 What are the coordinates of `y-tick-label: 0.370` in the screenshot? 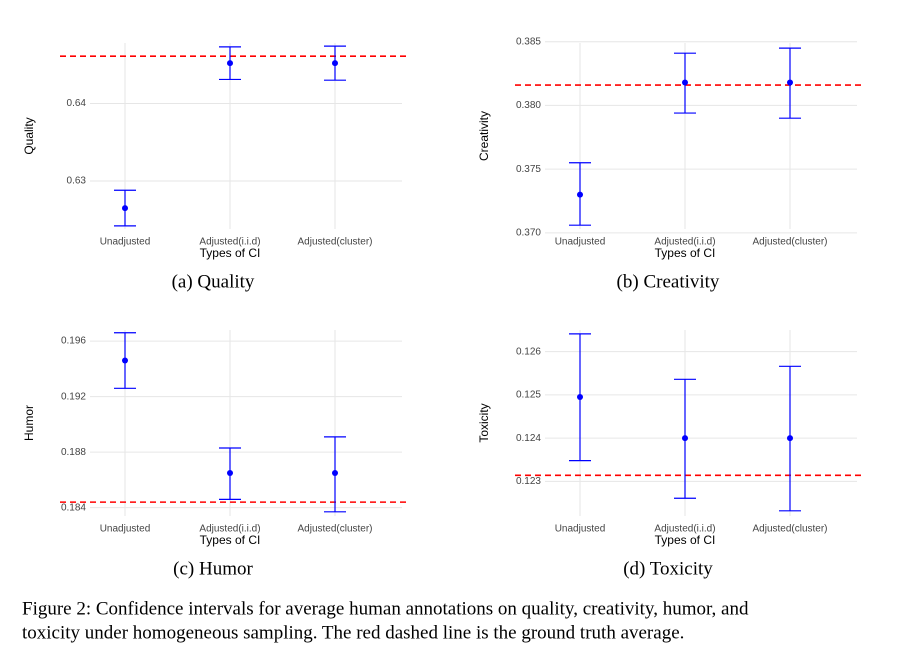 It's located at (528, 232).